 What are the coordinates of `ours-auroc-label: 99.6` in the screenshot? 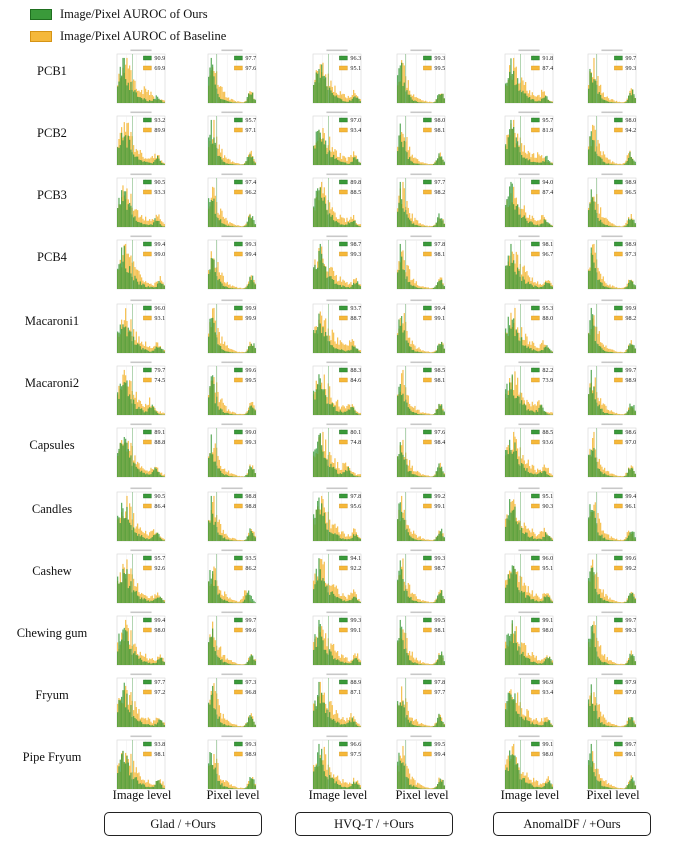 It's located at (630, 558).